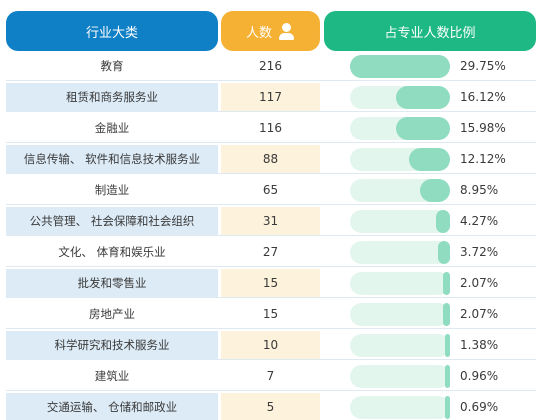 This screenshot has height=420, width=541. Describe the element at coordinates (483, 128) in the screenshot. I see `percent-value: 15.98%` at that location.